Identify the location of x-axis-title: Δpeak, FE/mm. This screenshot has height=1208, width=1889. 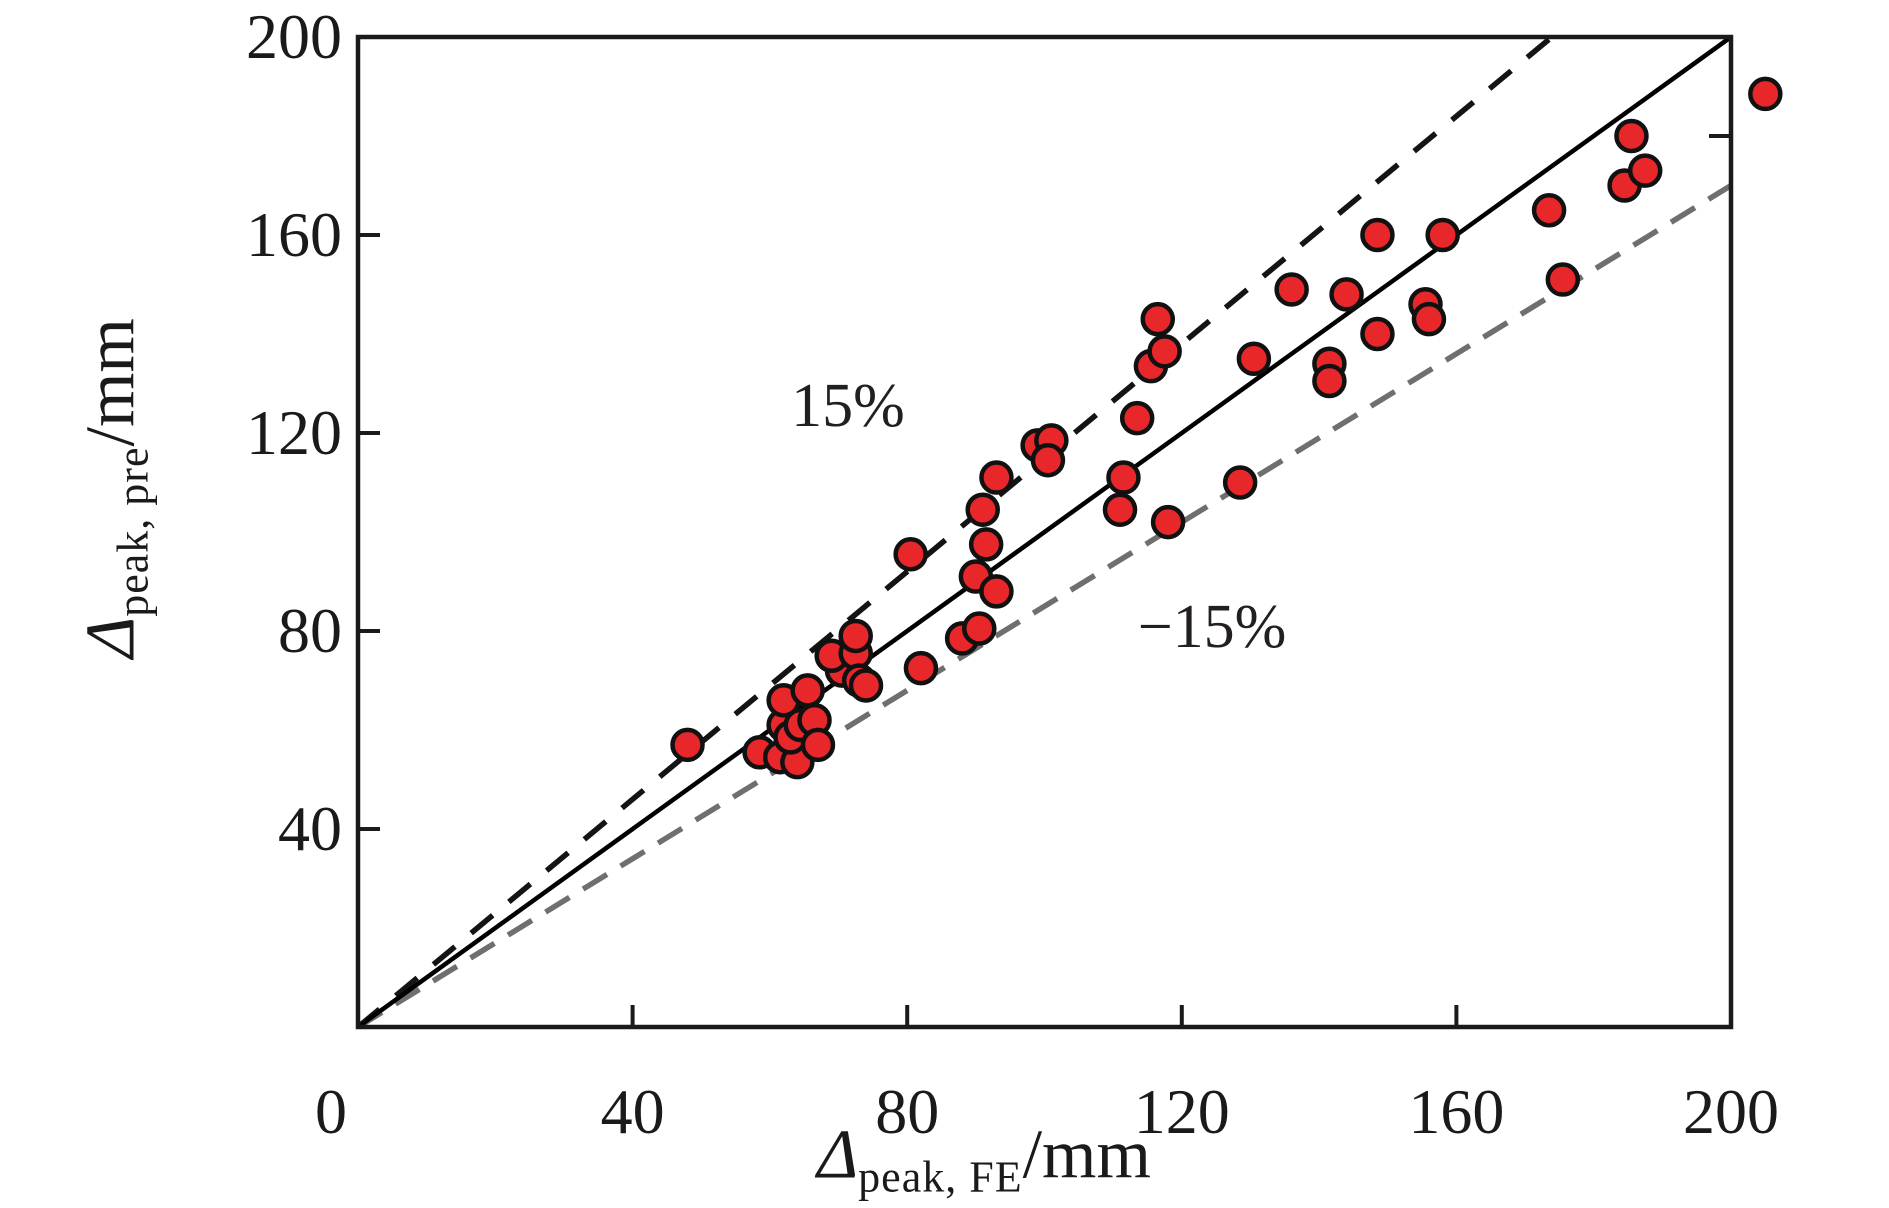
(984, 1161).